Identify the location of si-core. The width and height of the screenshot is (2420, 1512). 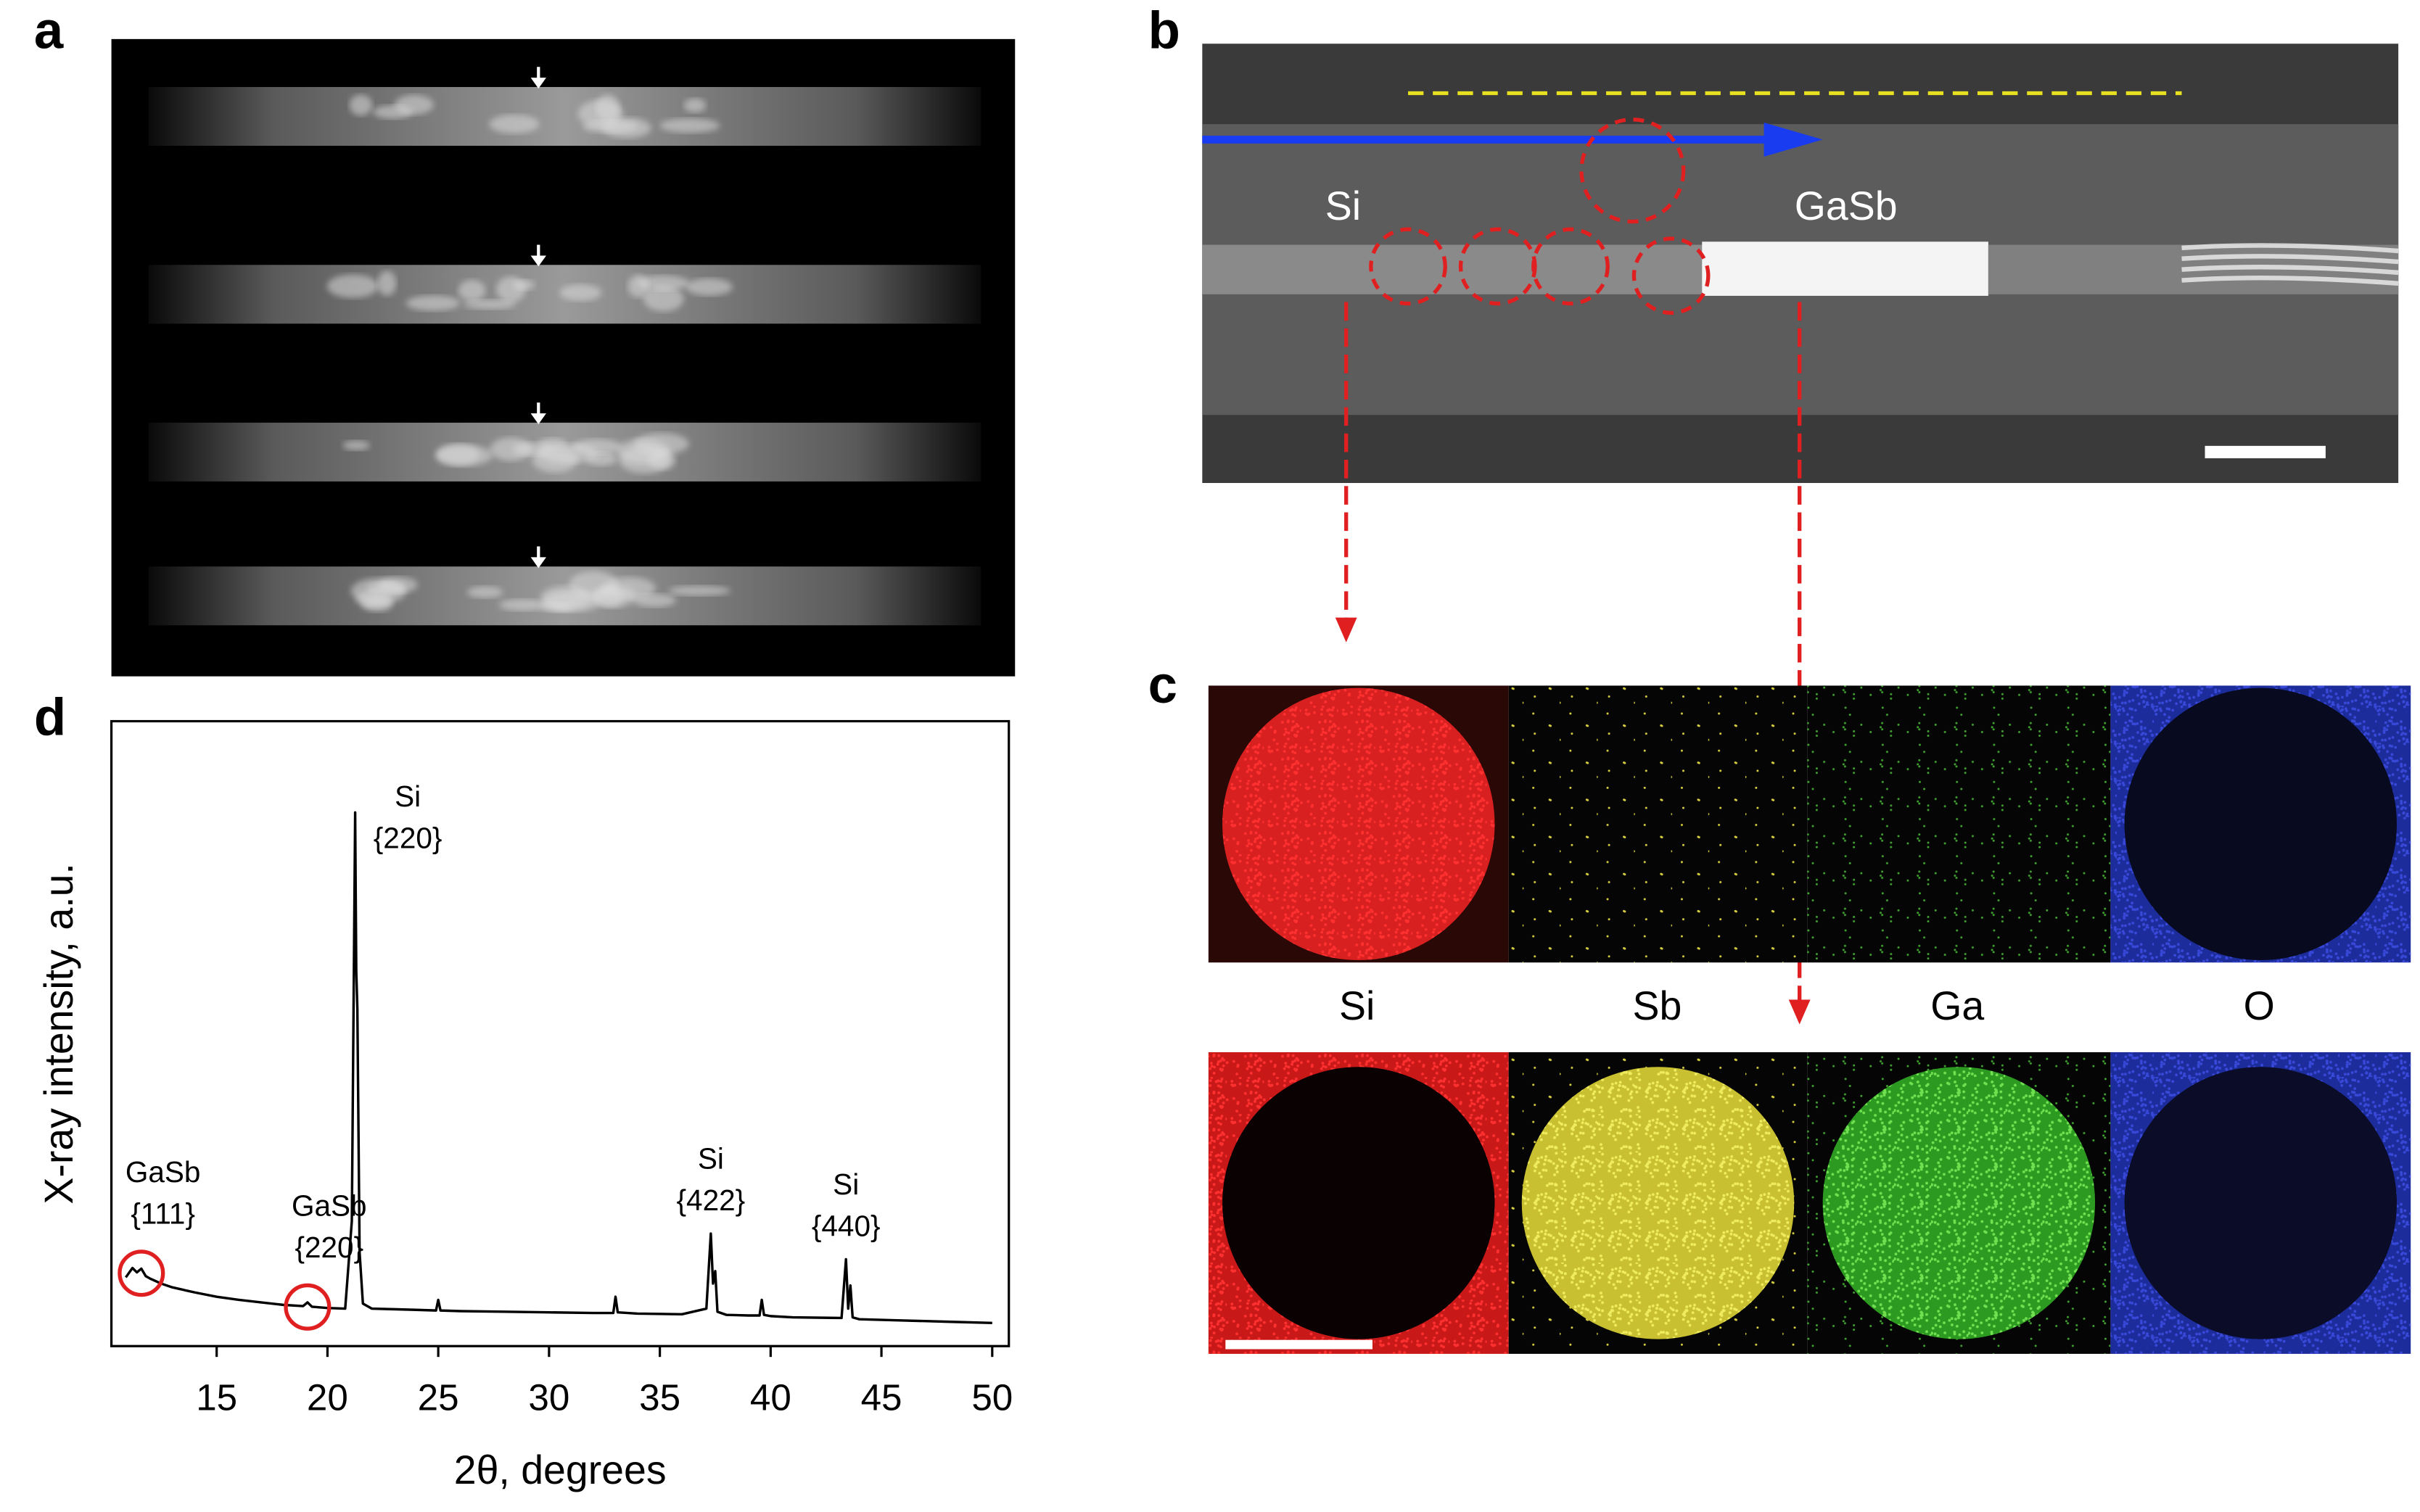
(1453, 269).